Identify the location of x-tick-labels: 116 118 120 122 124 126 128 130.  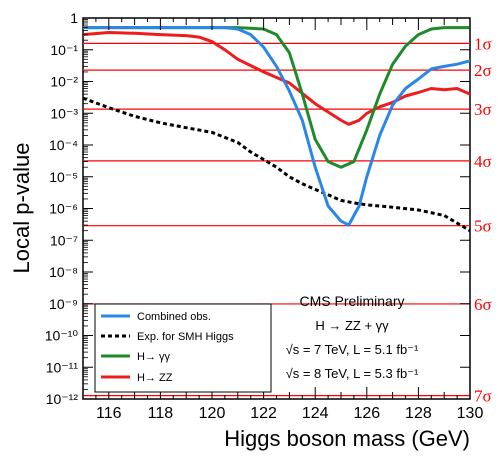
(289, 413).